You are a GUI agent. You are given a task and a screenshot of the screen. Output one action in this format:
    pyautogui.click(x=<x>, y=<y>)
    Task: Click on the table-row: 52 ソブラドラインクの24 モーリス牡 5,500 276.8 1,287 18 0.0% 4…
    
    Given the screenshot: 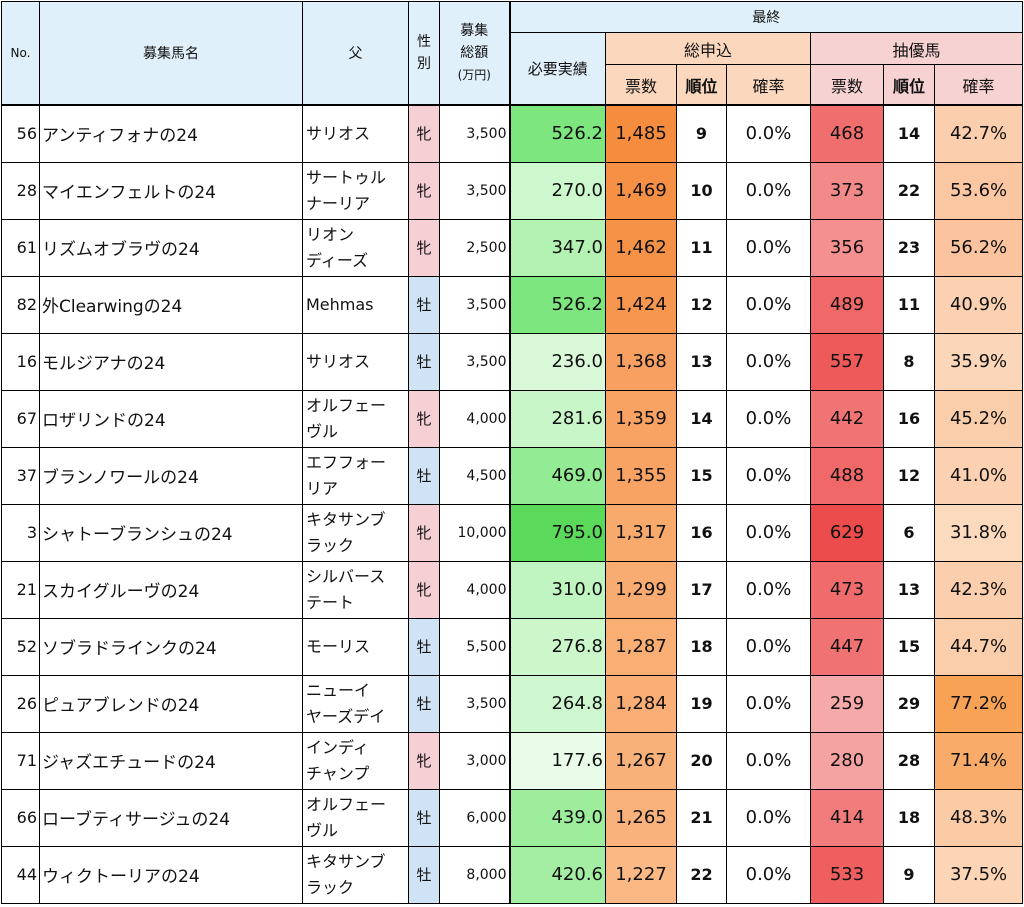 What is the action you would take?
    pyautogui.click(x=512, y=646)
    